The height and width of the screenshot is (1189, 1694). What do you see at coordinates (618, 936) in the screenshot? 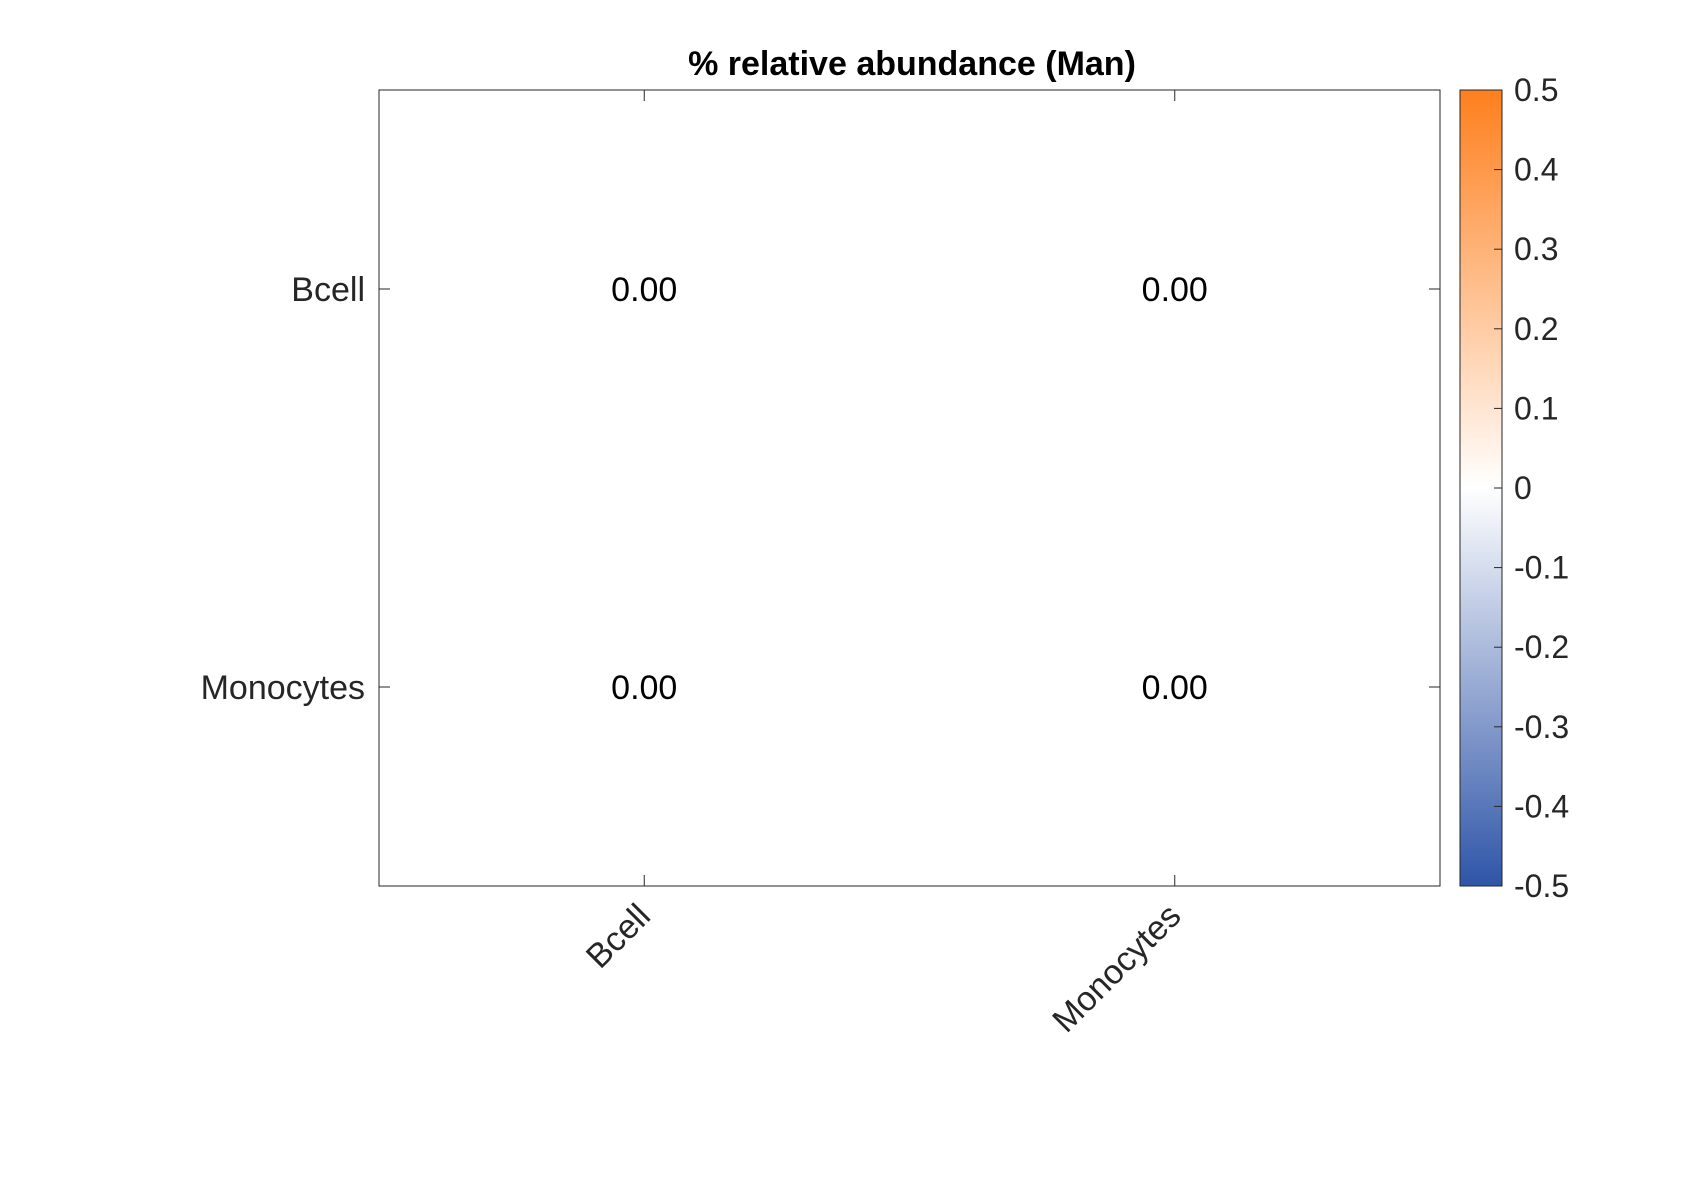
I see `x-tick-label: Bcell` at bounding box center [618, 936].